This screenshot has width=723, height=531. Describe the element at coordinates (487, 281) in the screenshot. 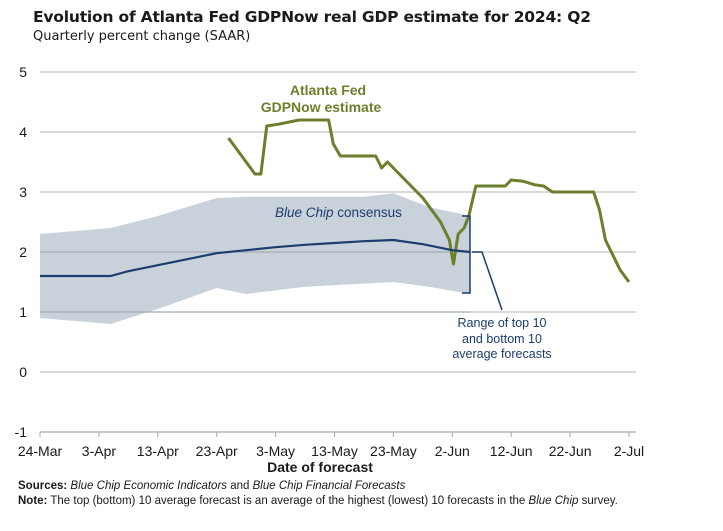

I see `range-leader-line` at that location.